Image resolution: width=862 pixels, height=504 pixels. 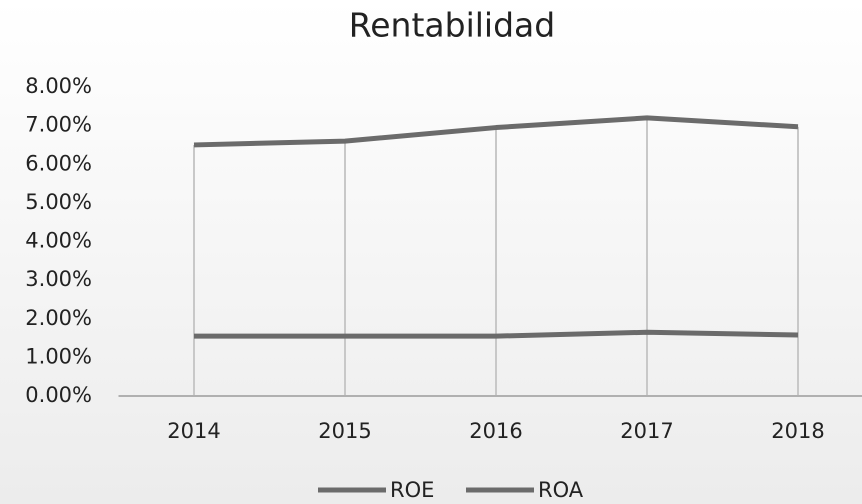 I want to click on y-tick-label: 5.00%, so click(x=58, y=202).